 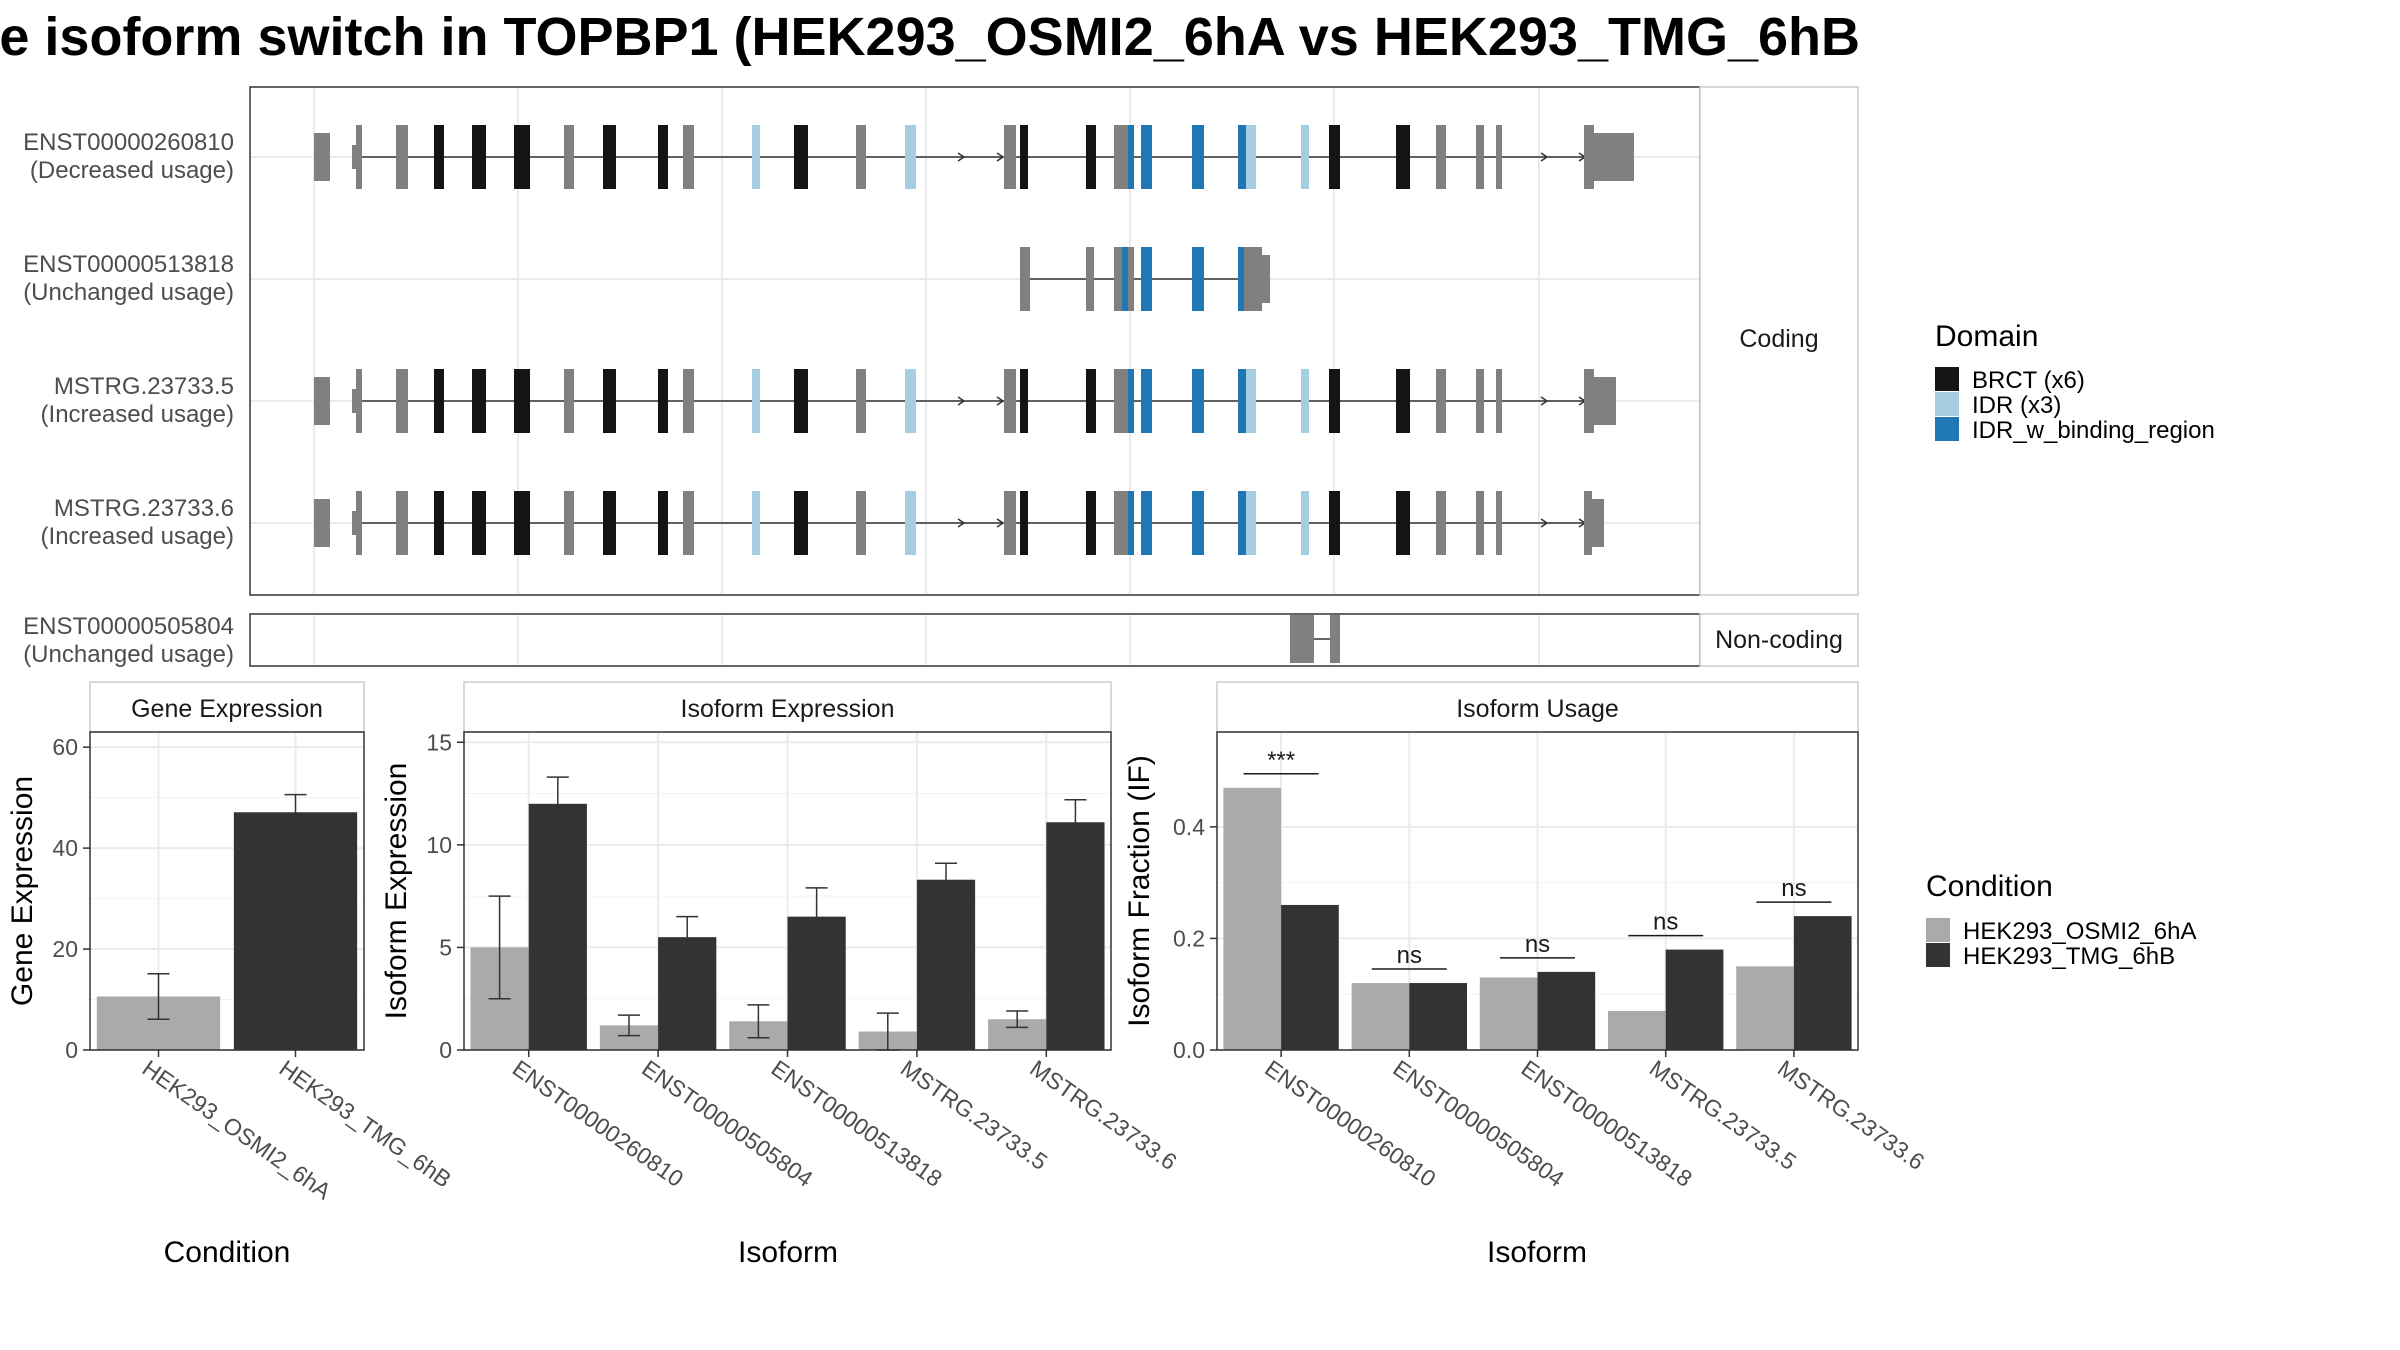 What do you see at coordinates (1189, 938) in the screenshot?
I see `y-tick-label: 0.2` at bounding box center [1189, 938].